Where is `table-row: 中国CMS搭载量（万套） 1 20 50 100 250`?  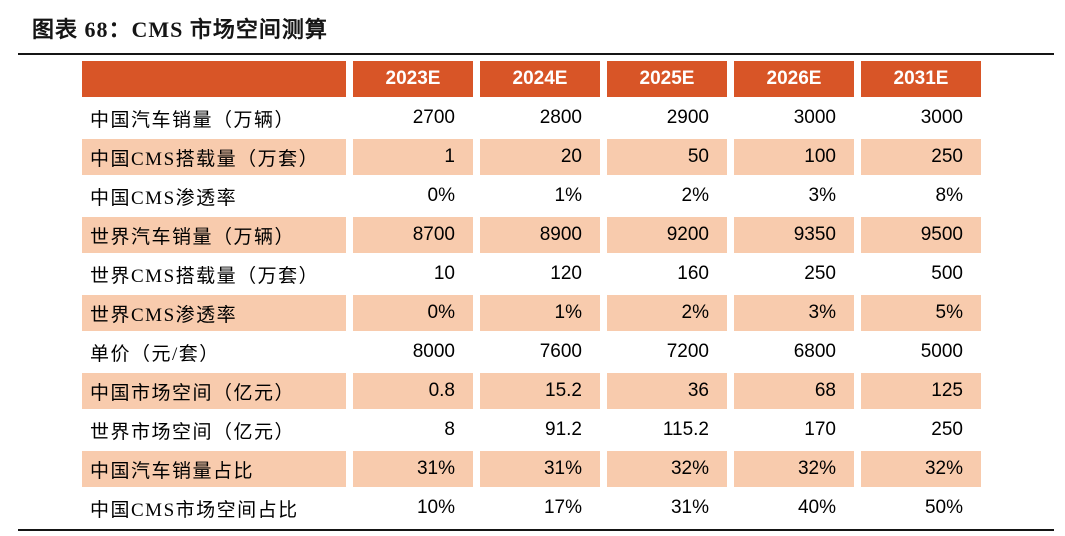
table-row: 中国CMS搭载量（万套） 1 20 50 100 250 is located at coordinates (531, 157).